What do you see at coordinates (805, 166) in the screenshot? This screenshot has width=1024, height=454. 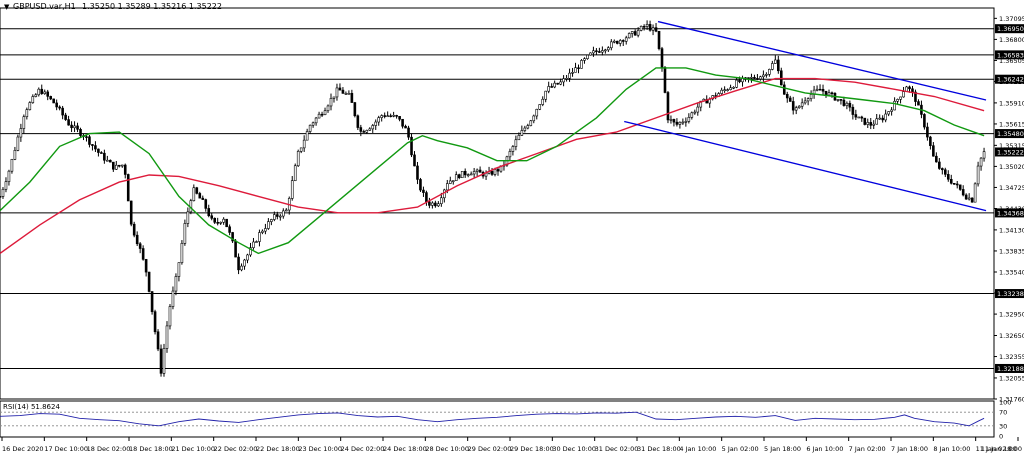 I see `channel-lower-line` at bounding box center [805, 166].